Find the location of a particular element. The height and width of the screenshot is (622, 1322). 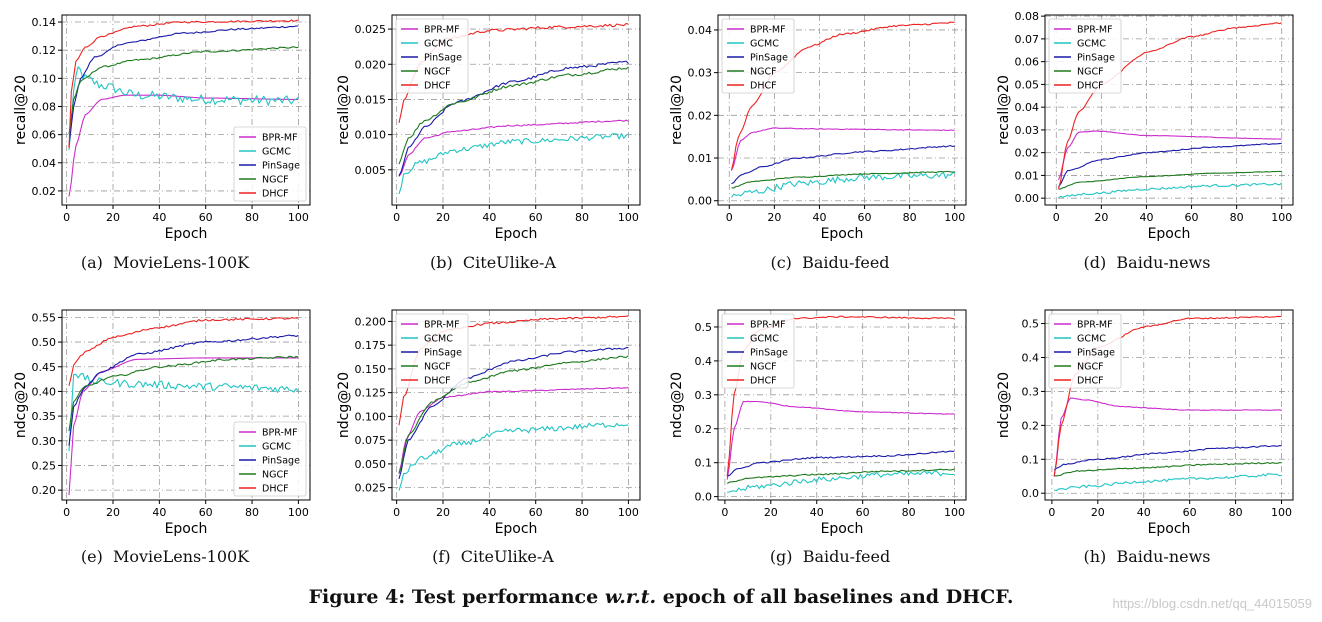

y-tick-label: 0.075 is located at coordinates (371, 440).